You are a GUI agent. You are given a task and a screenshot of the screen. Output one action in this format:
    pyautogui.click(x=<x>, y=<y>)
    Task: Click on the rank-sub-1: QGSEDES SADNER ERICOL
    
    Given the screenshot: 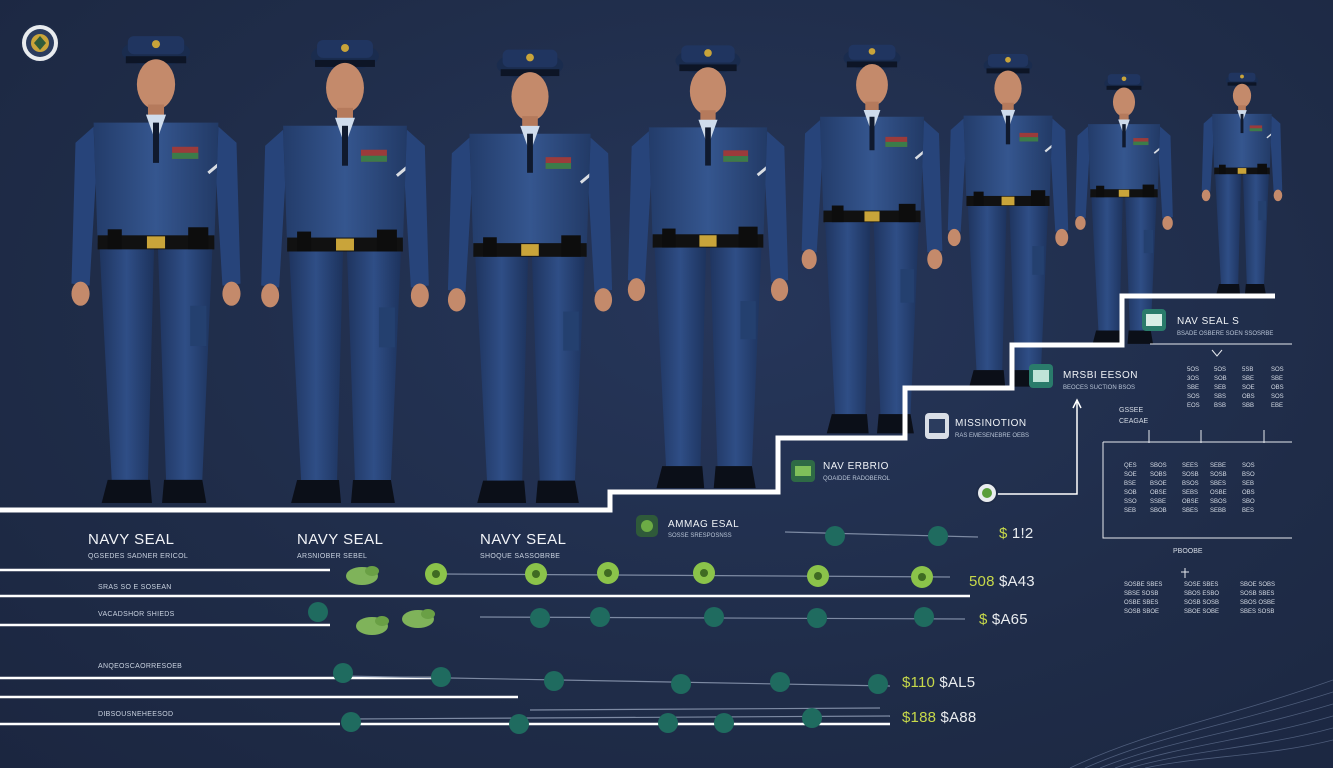 What is the action you would take?
    pyautogui.click(x=138, y=556)
    